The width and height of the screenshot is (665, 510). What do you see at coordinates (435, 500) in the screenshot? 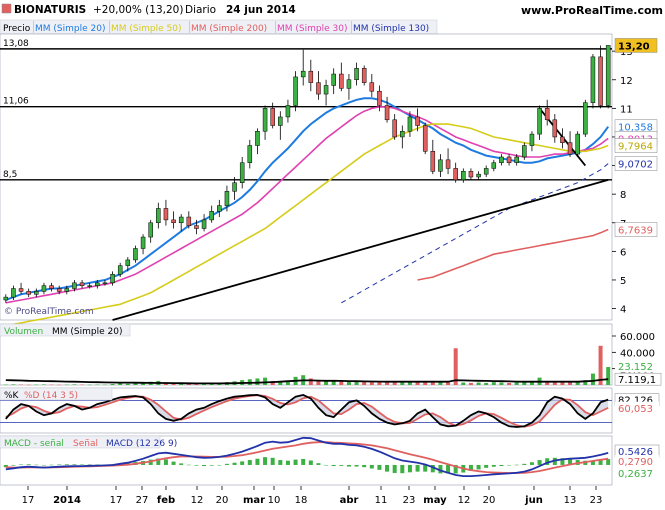
I see `x-tick-label-13: may` at bounding box center [435, 500].